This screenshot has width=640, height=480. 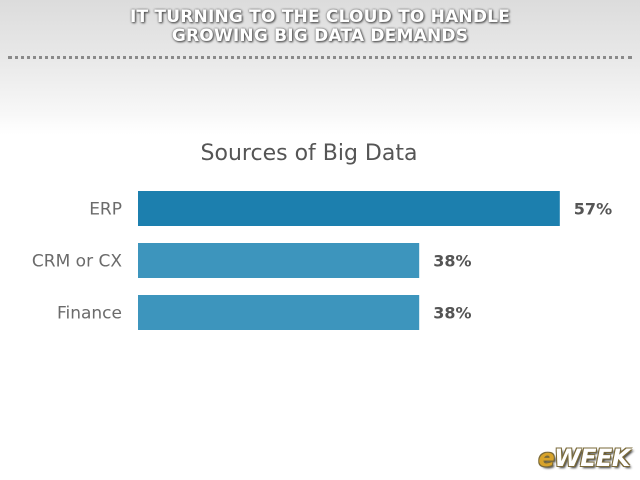 What do you see at coordinates (89, 314) in the screenshot?
I see `category-label: Finance` at bounding box center [89, 314].